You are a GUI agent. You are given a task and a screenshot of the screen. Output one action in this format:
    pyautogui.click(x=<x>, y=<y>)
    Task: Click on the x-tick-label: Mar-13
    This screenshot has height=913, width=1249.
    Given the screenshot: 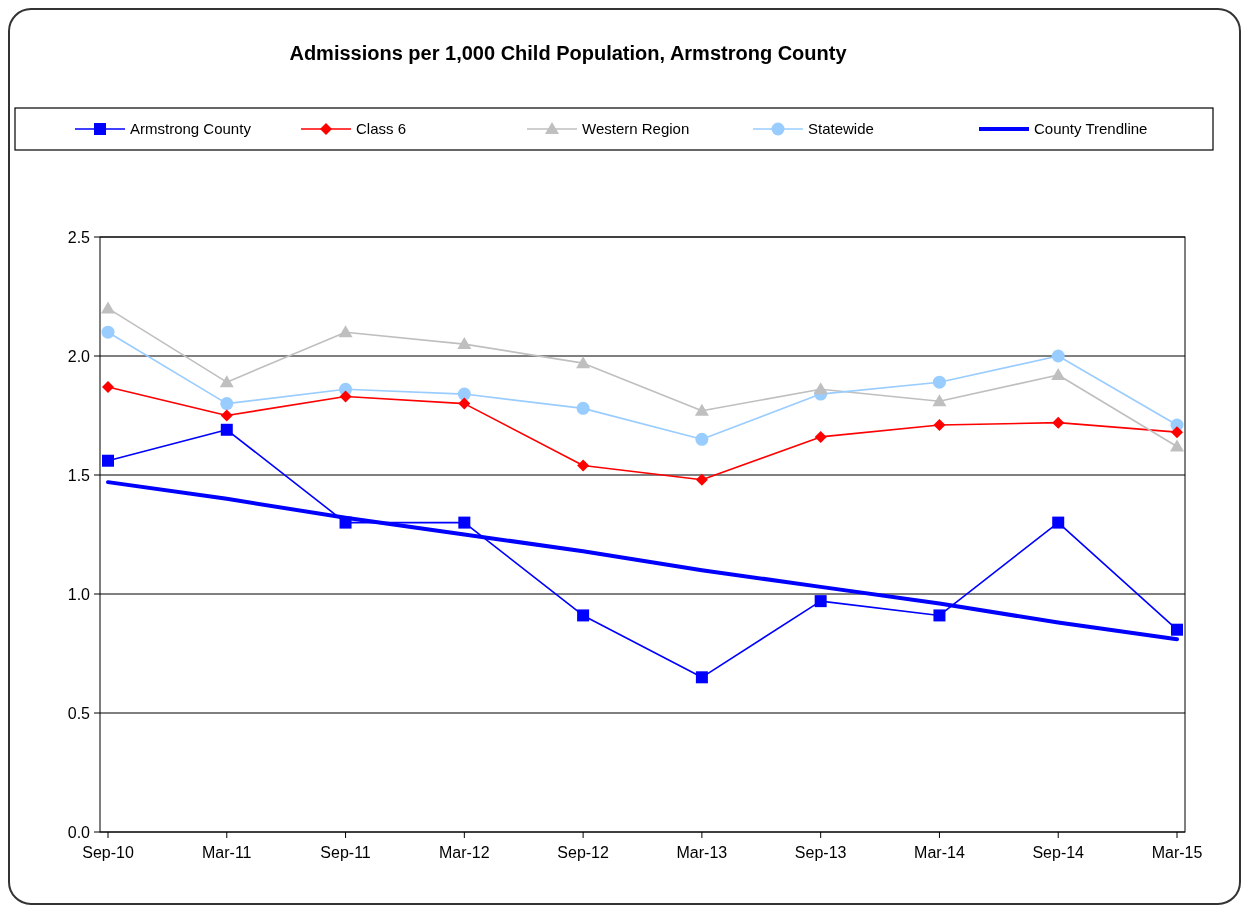 What is the action you would take?
    pyautogui.click(x=702, y=852)
    